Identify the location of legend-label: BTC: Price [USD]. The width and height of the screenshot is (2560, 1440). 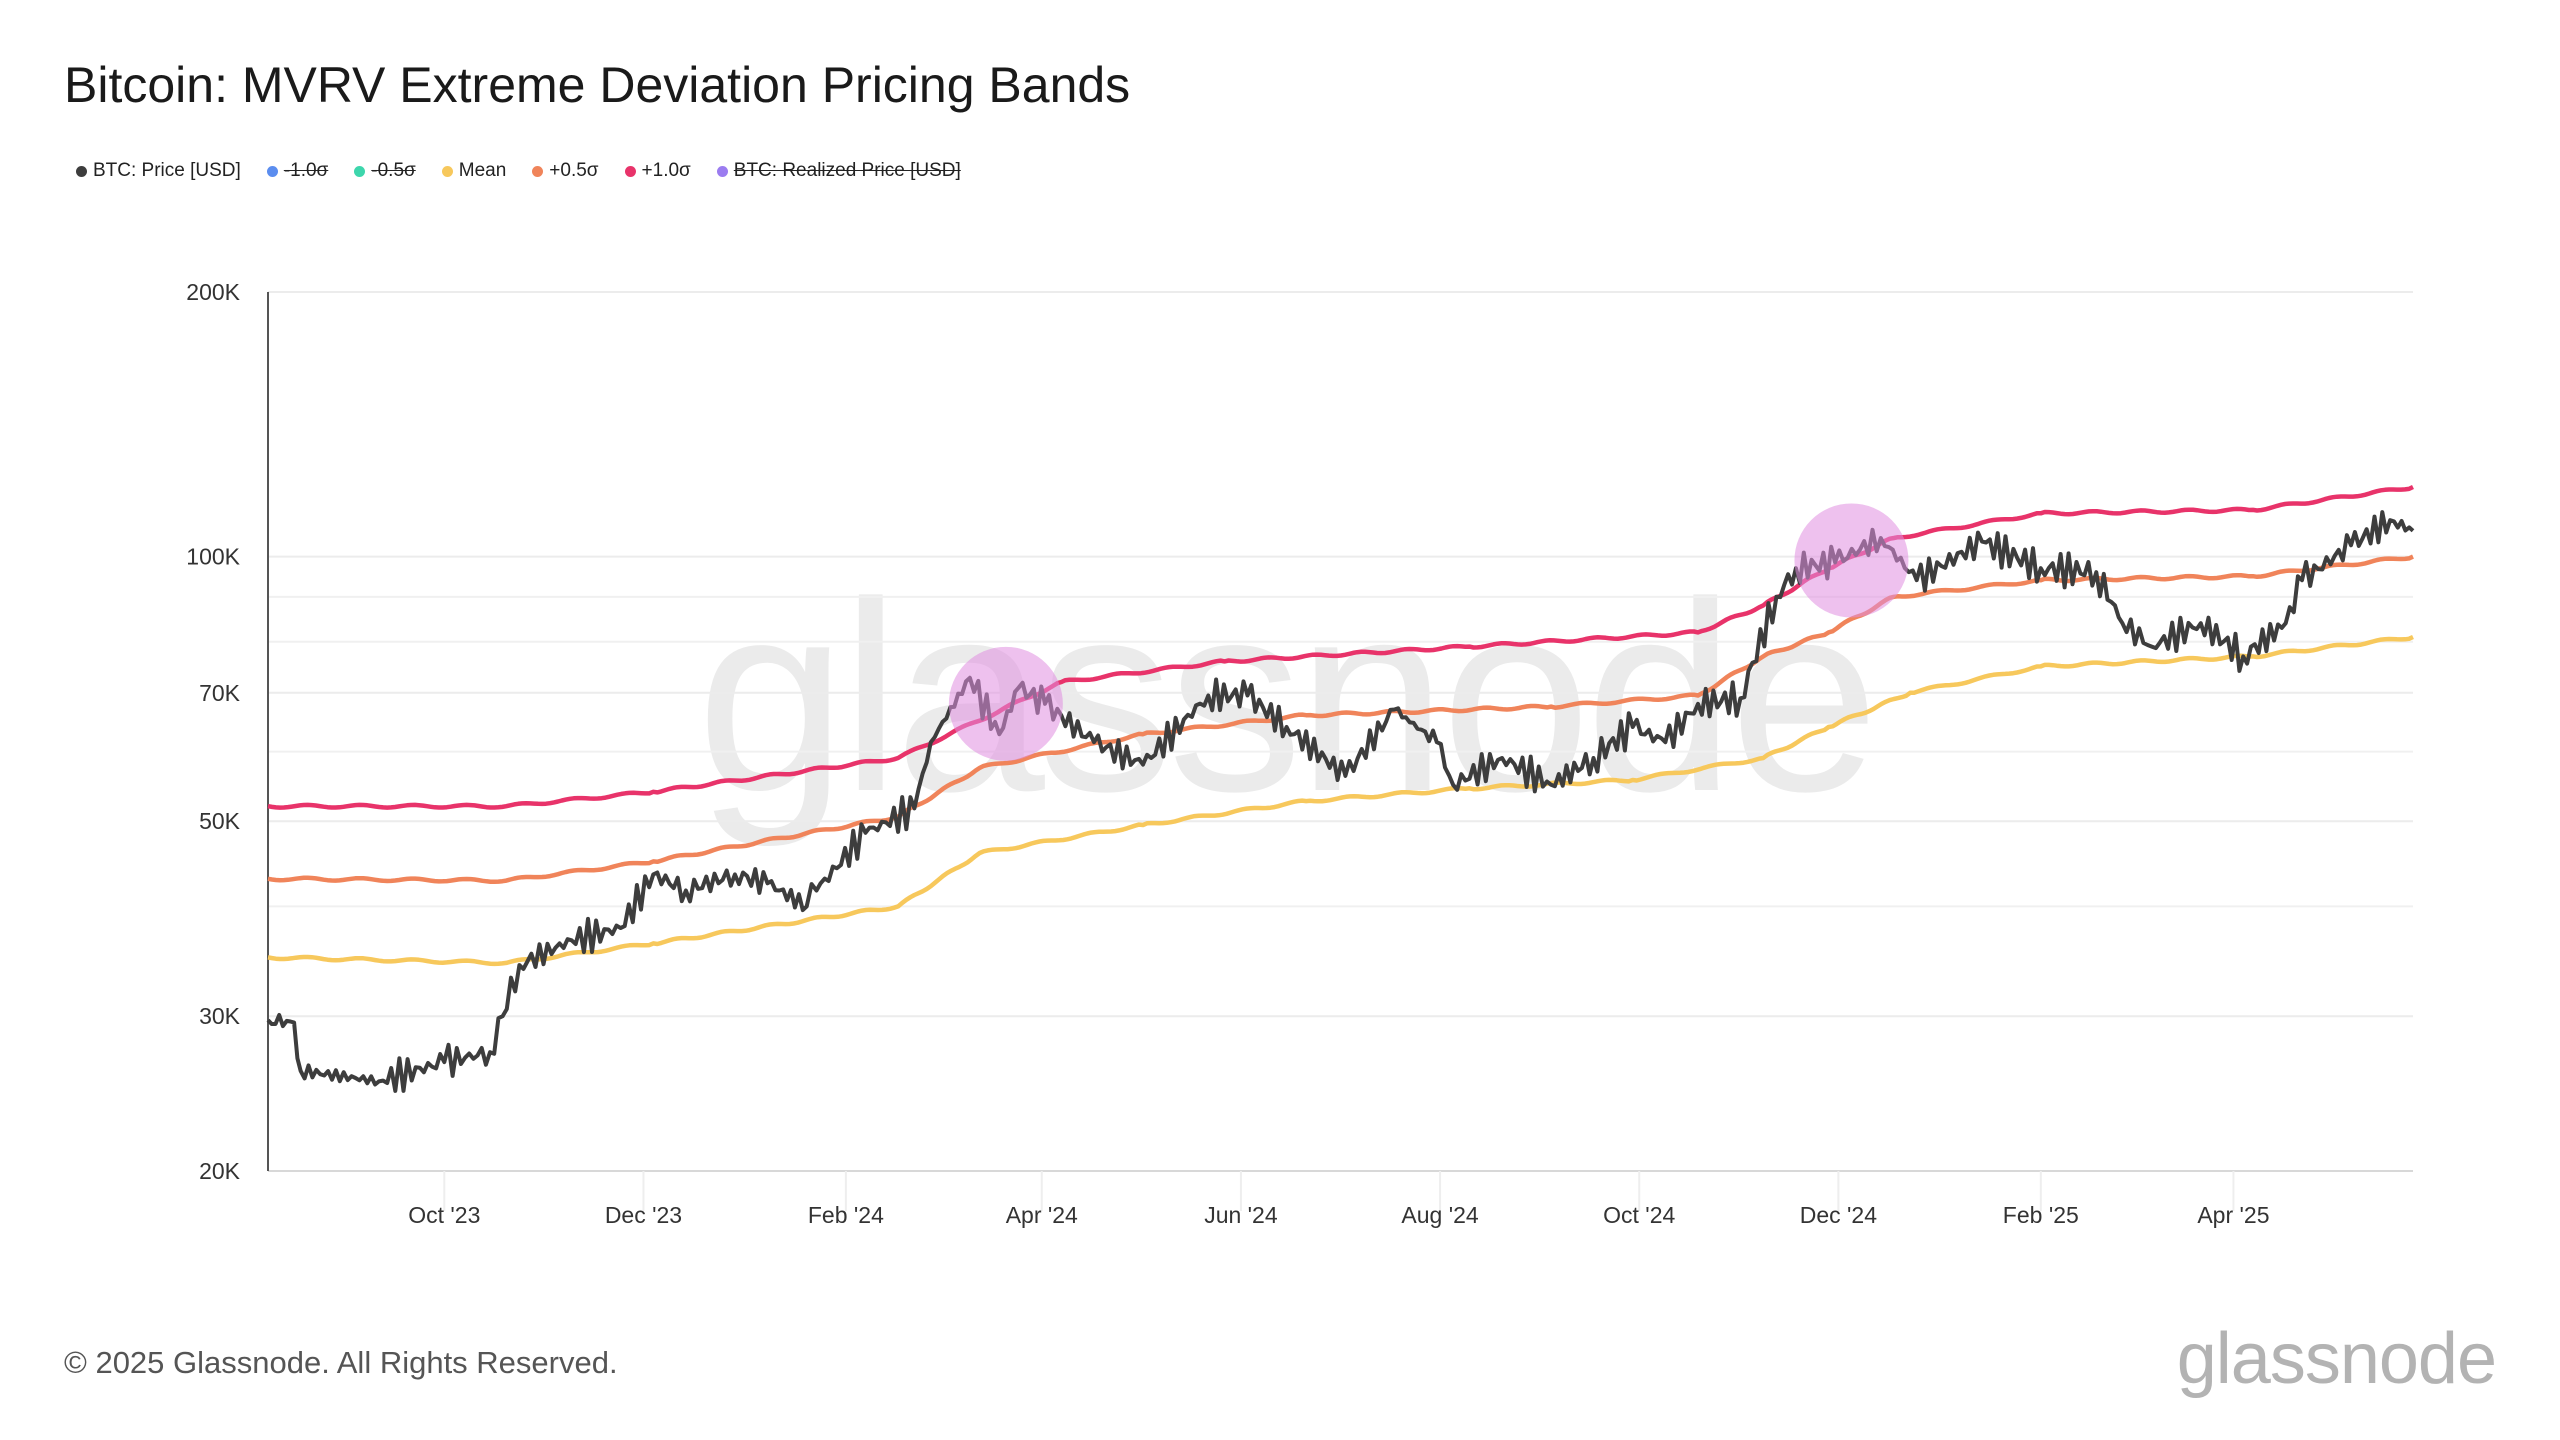
(167, 170).